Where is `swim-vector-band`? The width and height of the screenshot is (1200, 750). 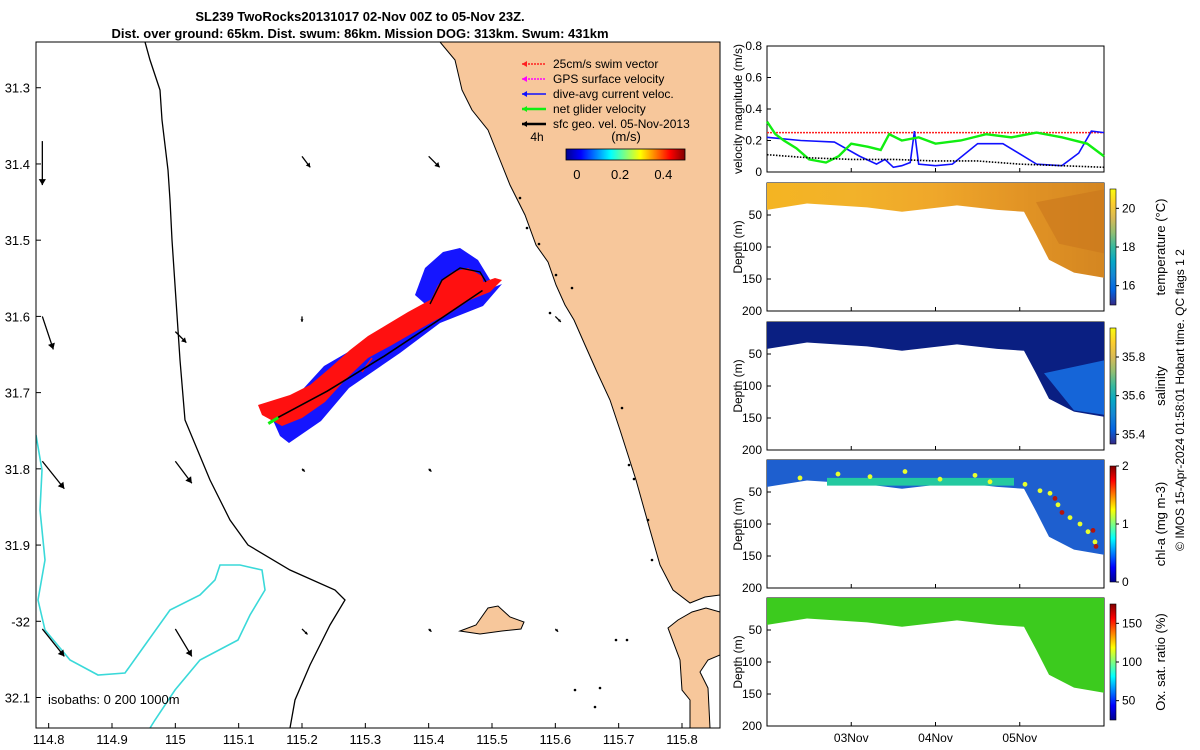 swim-vector-band is located at coordinates (380, 352).